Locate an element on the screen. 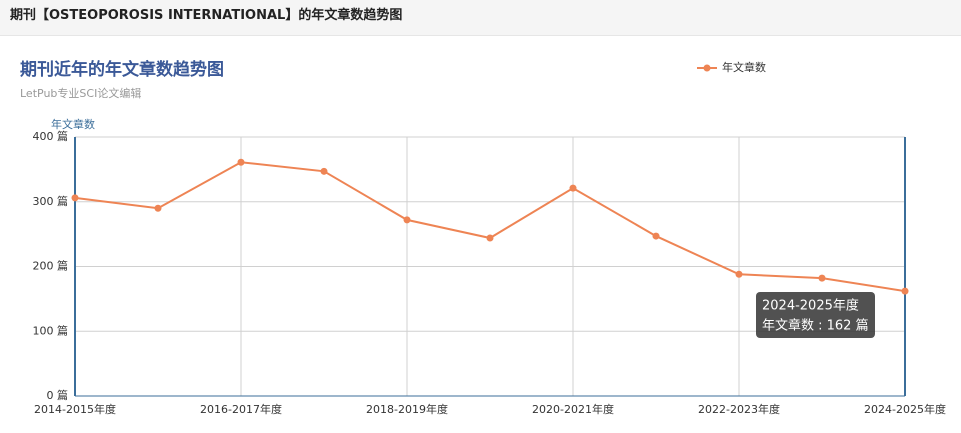 This screenshot has height=433, width=961. legend-label: 年文章数 is located at coordinates (744, 67).